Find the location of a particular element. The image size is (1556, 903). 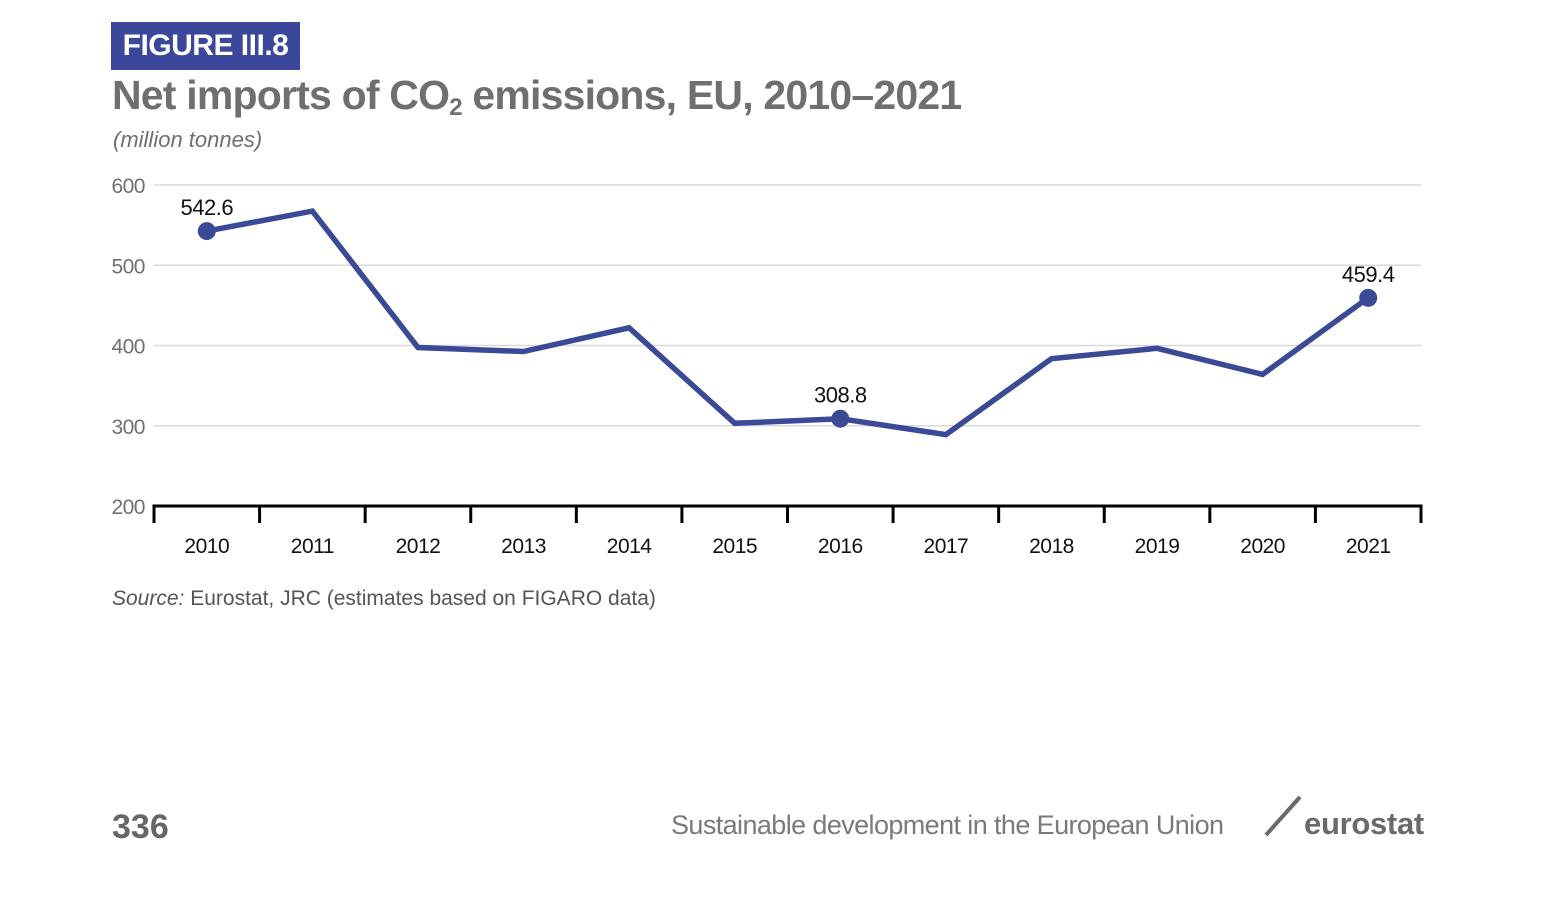

page-number: 336 is located at coordinates (140, 827).